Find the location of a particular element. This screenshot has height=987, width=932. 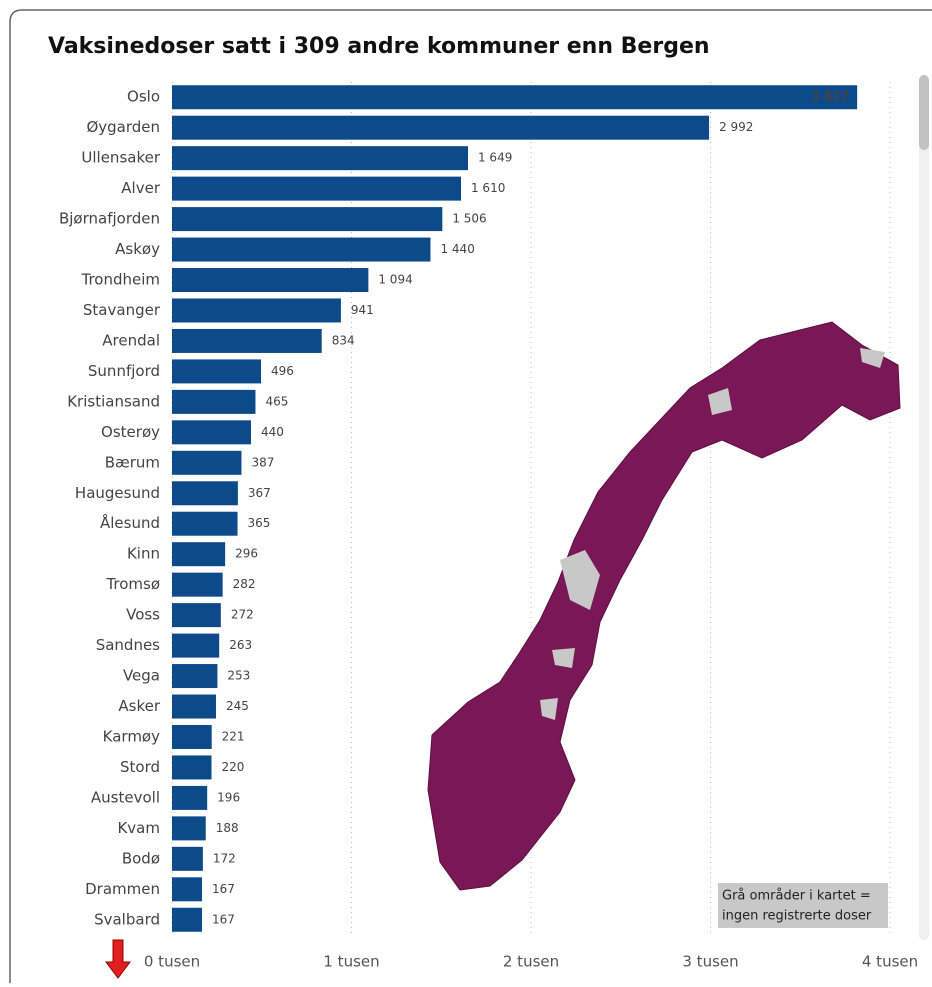

y-tick-label: Sunnfjord is located at coordinates (124, 371).